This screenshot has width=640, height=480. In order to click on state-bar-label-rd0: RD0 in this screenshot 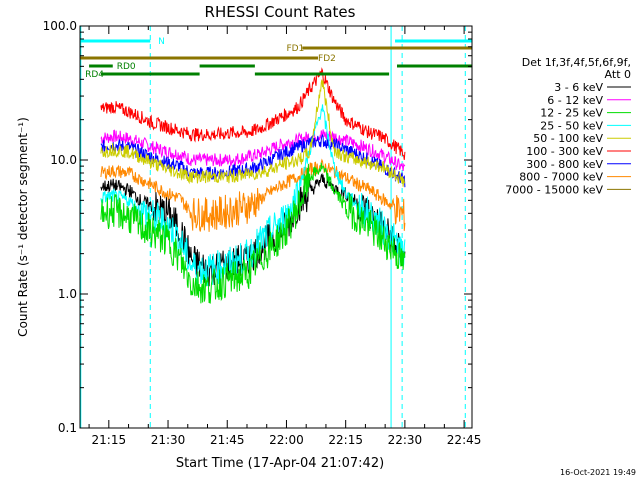, I will do `click(126, 67)`.